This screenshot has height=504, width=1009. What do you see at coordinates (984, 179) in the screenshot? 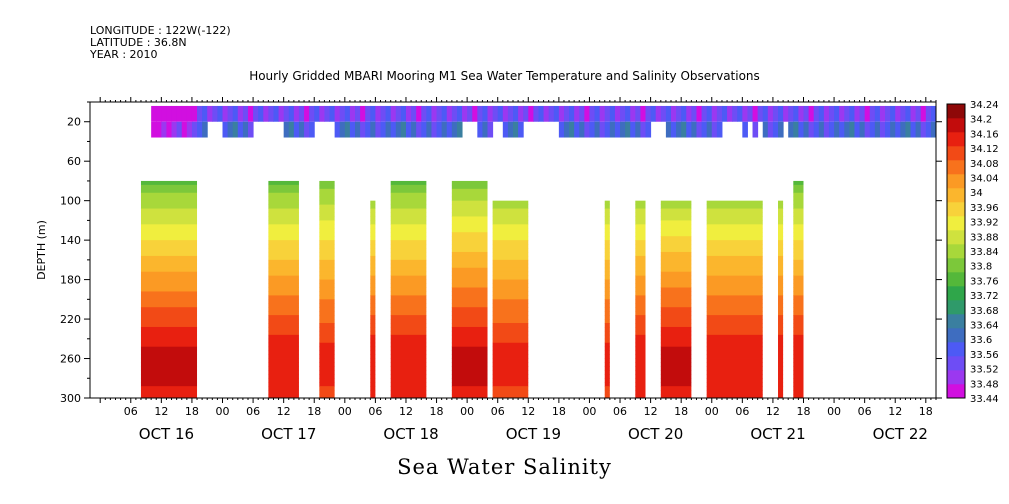
I see `colorbar-label: 34.04` at bounding box center [984, 179].